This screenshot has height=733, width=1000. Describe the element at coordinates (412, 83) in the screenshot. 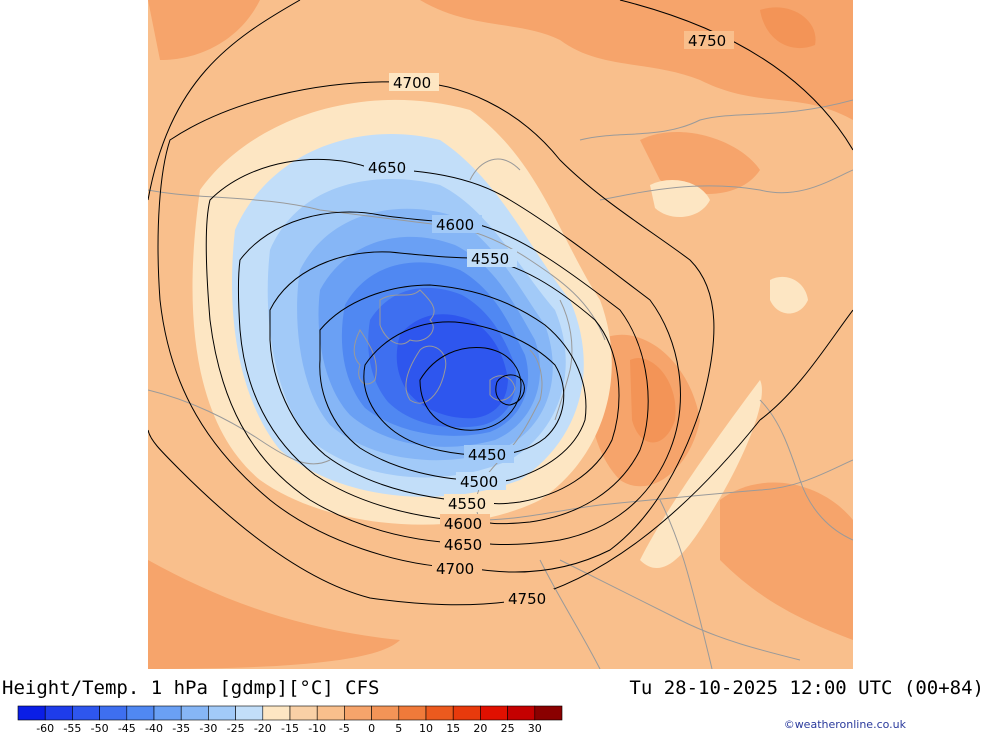

I see `contour-label-north-4700: 4700` at that location.